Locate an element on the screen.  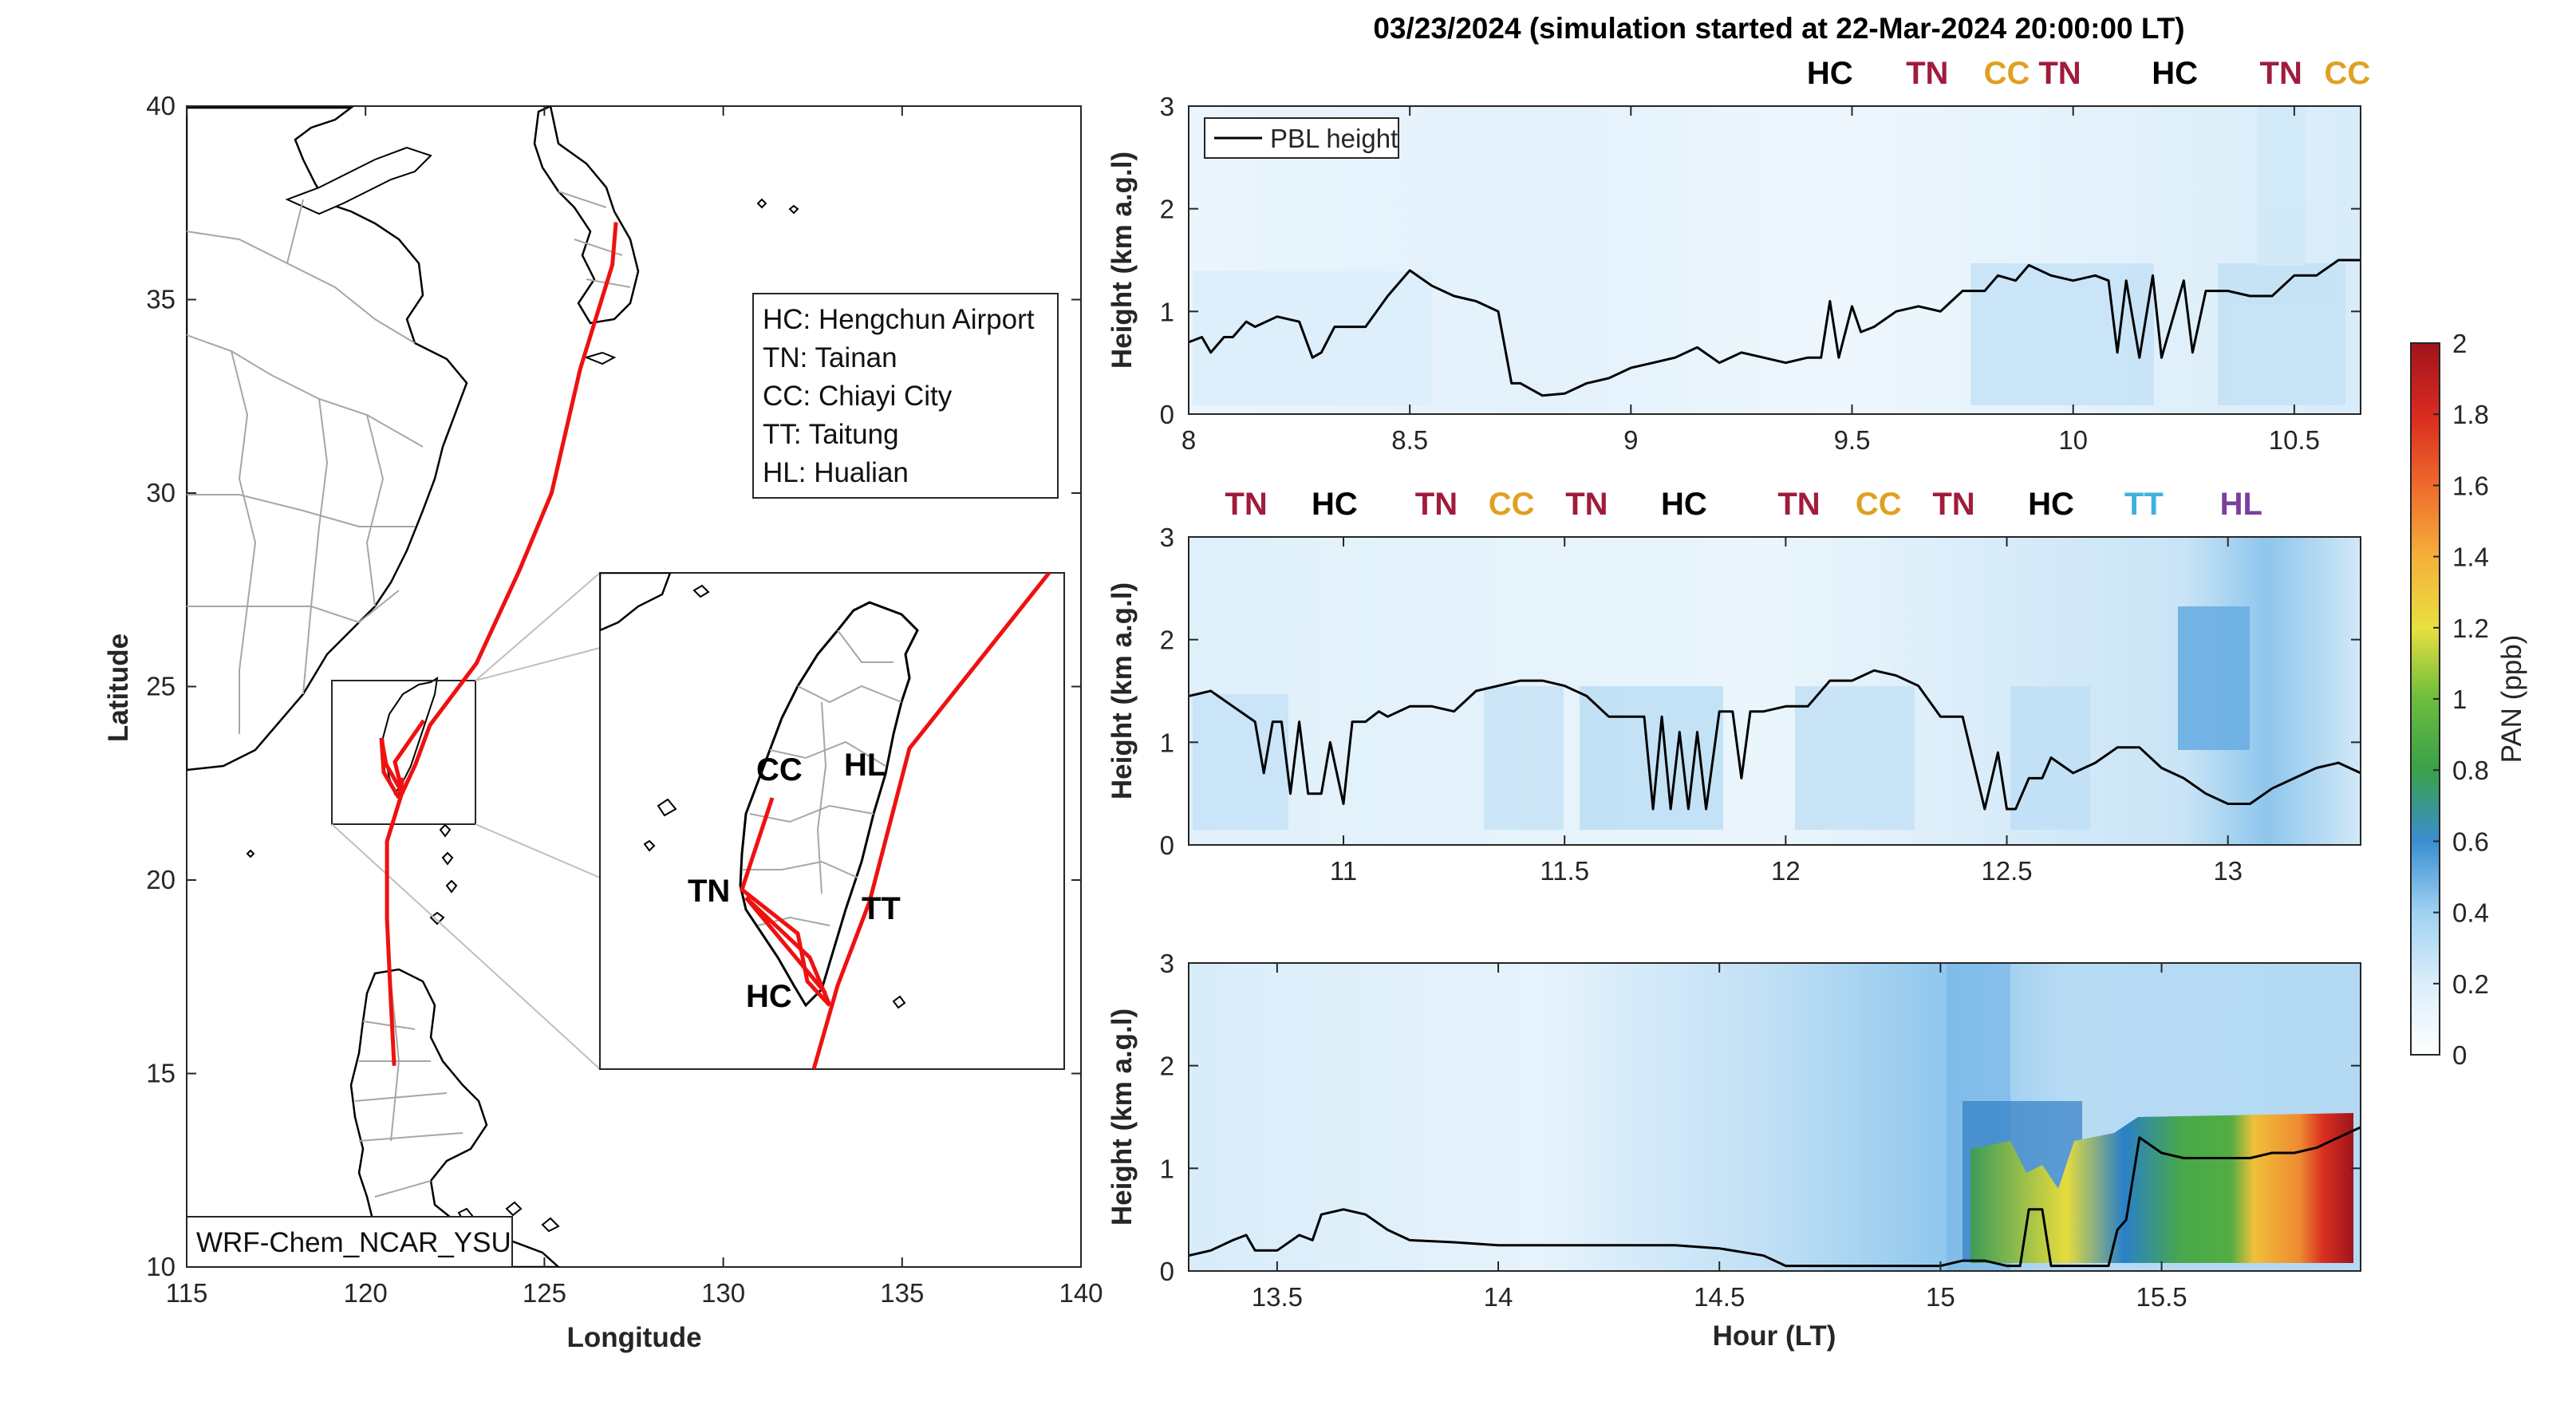
inset-taiwan is located at coordinates (829, 804).